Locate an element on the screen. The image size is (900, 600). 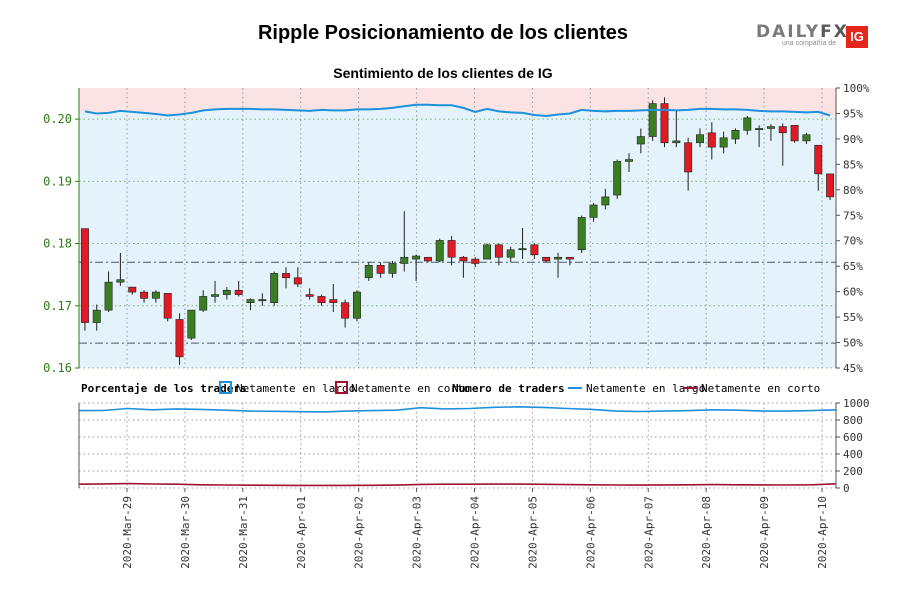
traders-long-line is located at coordinates (457, 409).